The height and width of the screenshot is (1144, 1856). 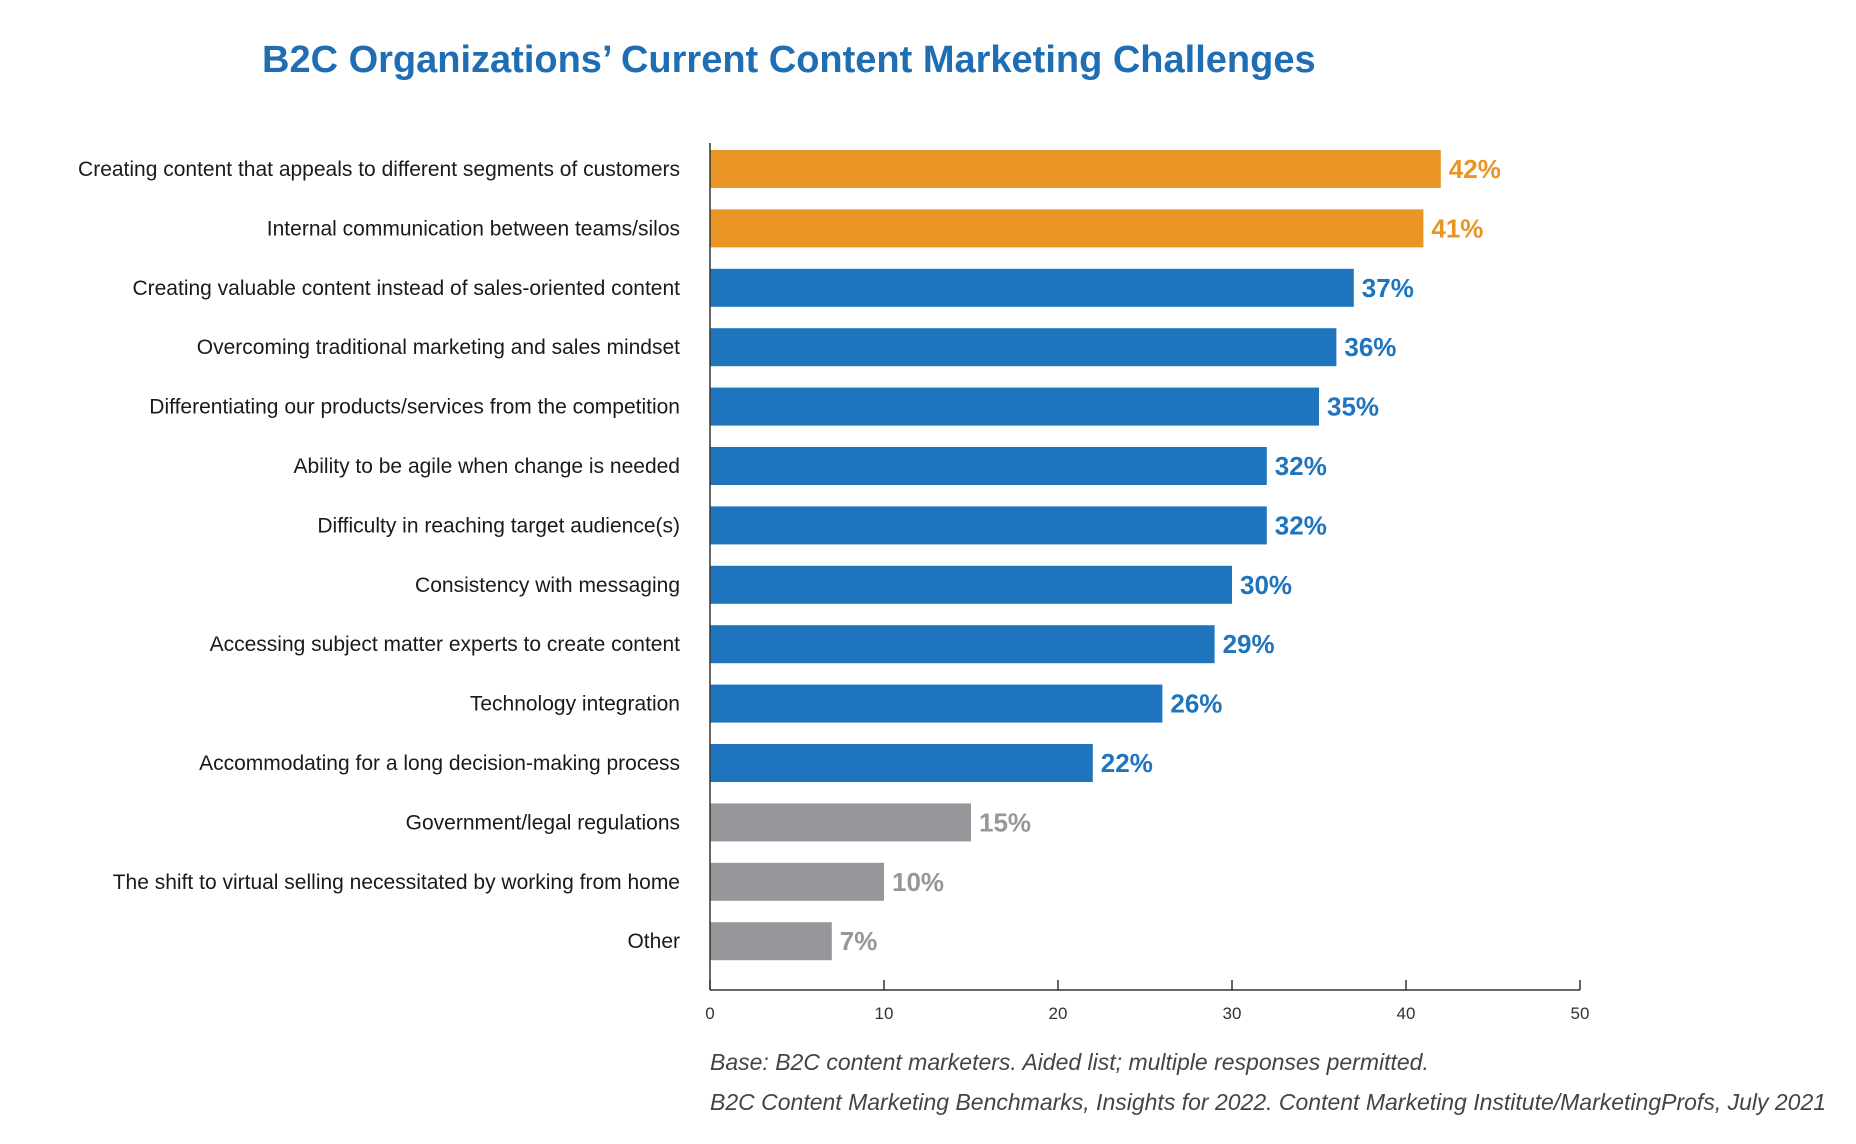 I want to click on x-tick-label: 0, so click(x=709, y=1013).